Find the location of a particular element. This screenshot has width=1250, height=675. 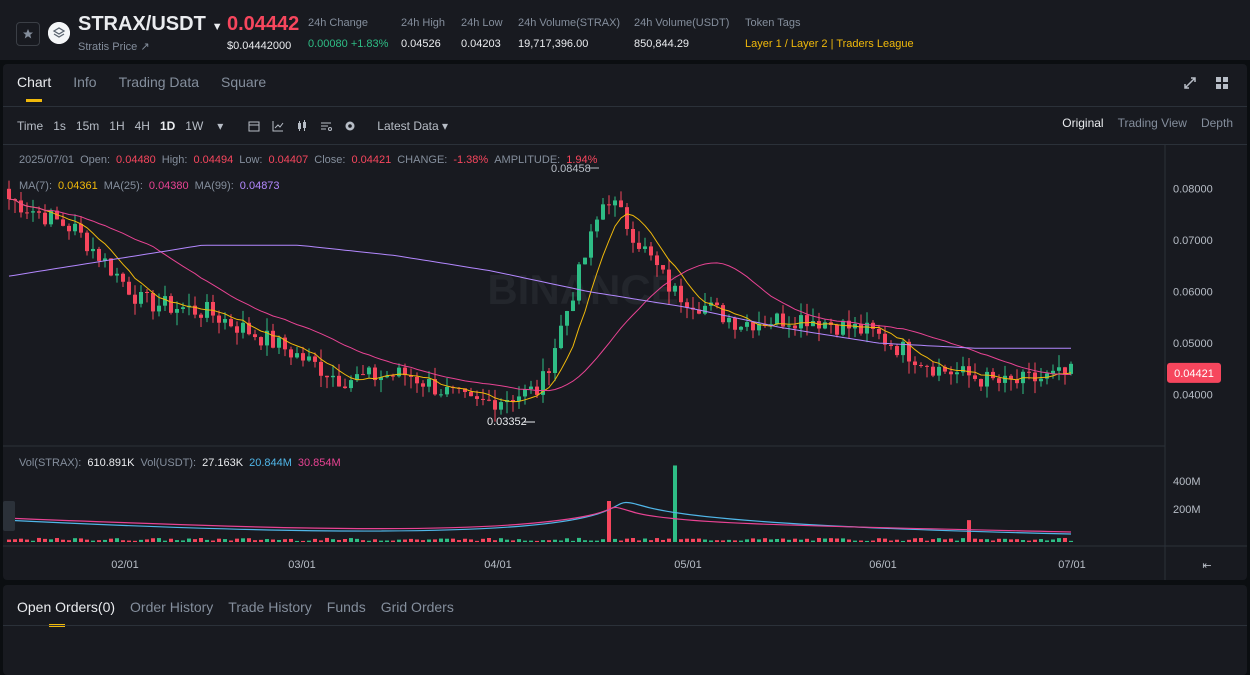

date-axis-tick: 04/01 is located at coordinates (498, 565).